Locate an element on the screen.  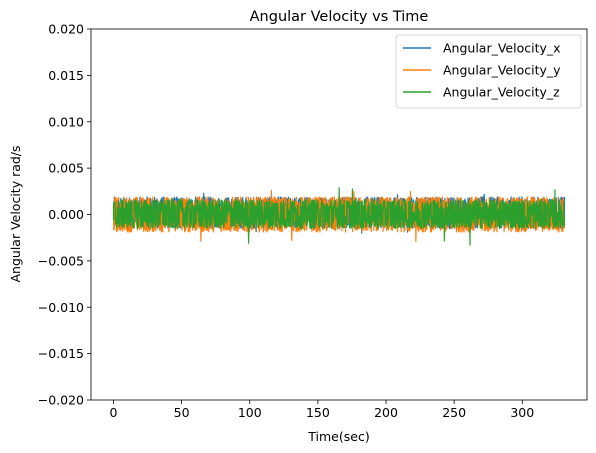
chart-title: Angular Velocity vs Time is located at coordinates (339, 17).